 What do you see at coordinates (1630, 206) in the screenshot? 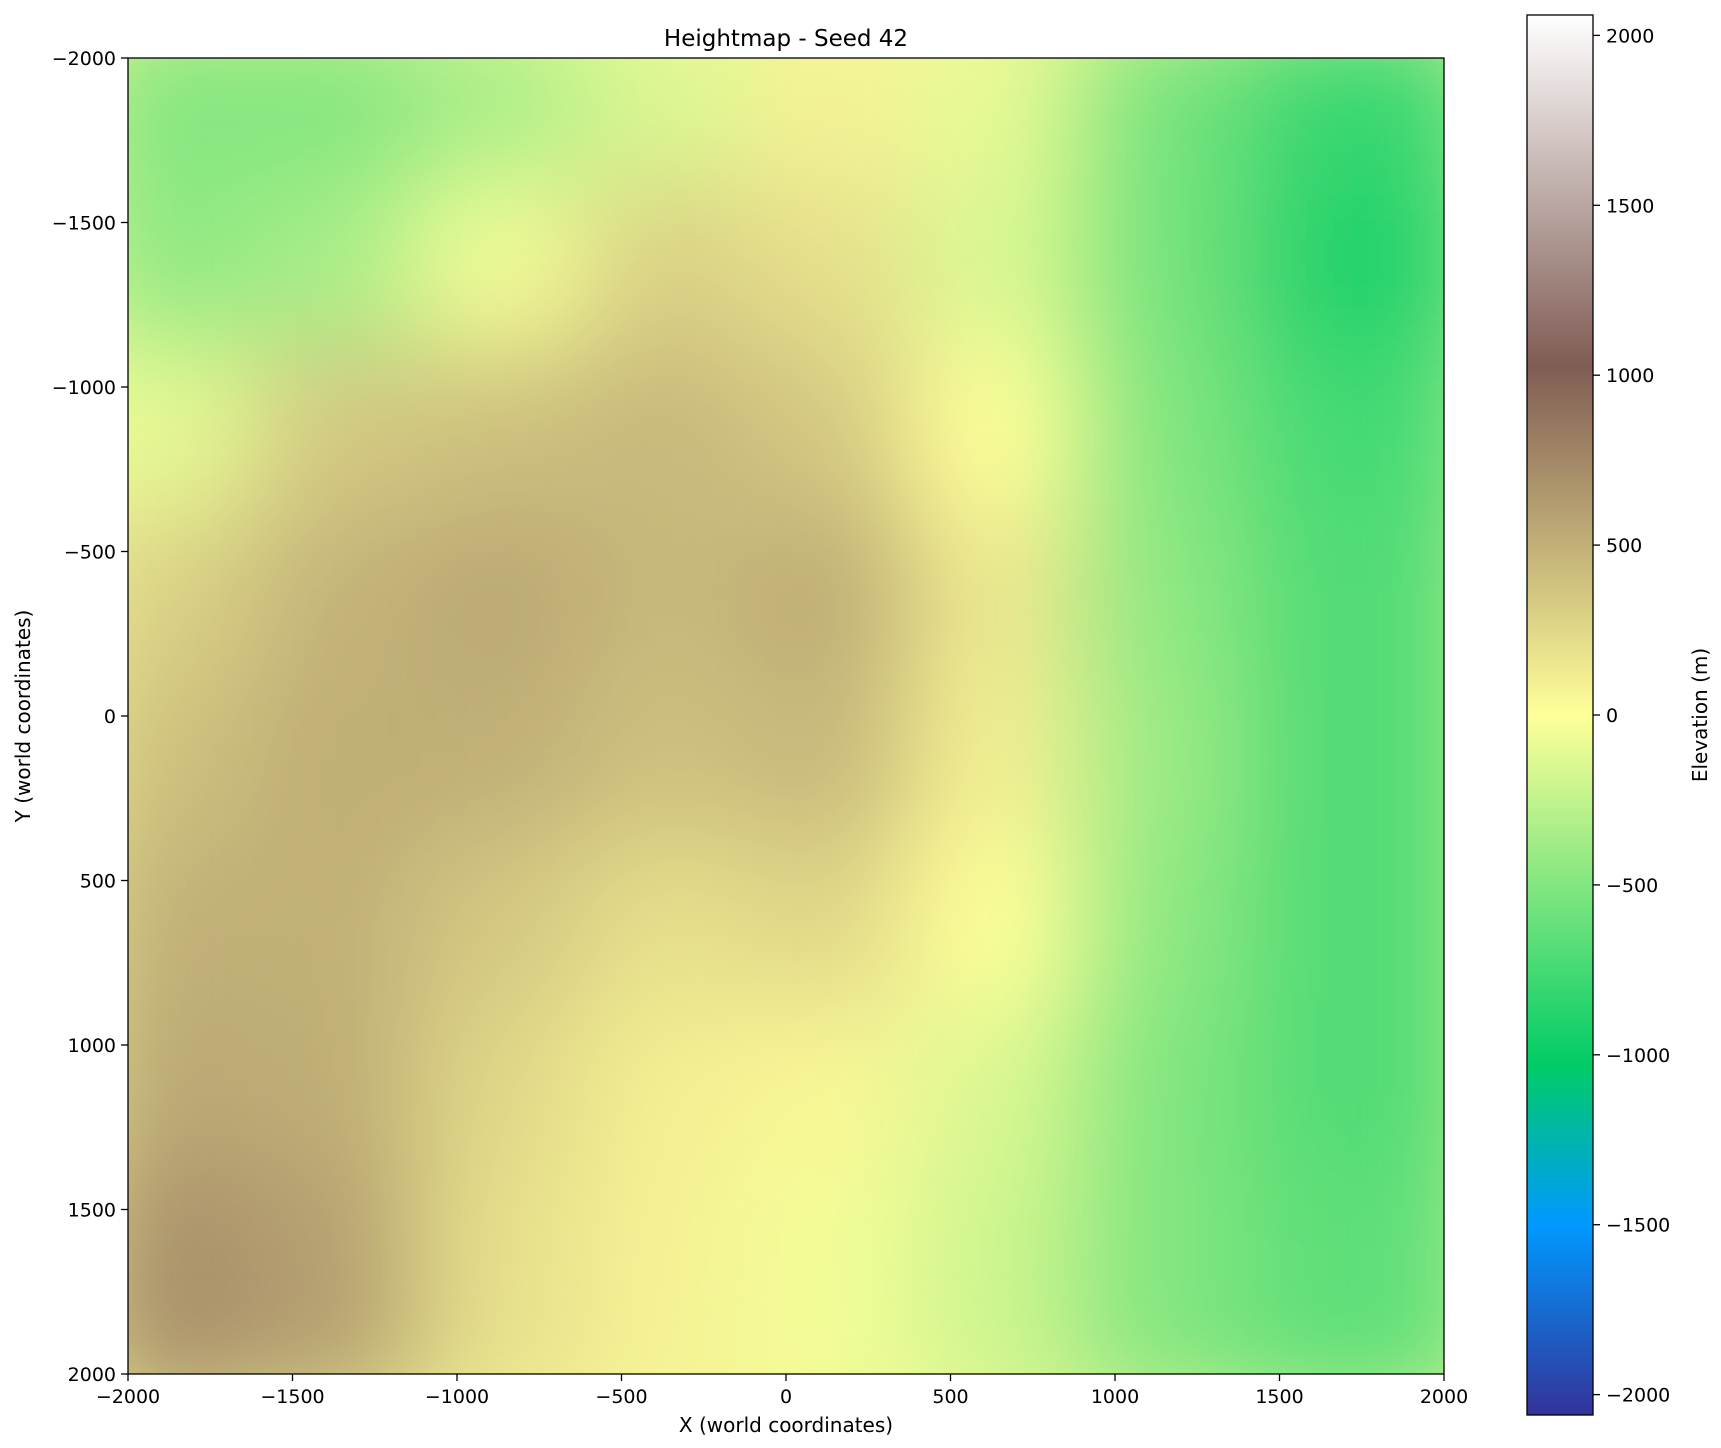
I see `colorbar-tick-label: 1500` at bounding box center [1630, 206].